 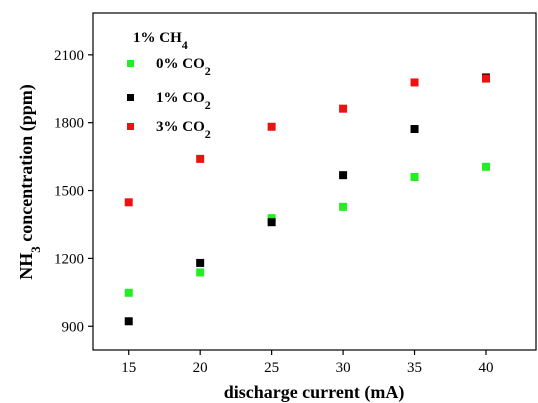 I want to click on legend-label: 1% CO2, so click(x=183, y=101).